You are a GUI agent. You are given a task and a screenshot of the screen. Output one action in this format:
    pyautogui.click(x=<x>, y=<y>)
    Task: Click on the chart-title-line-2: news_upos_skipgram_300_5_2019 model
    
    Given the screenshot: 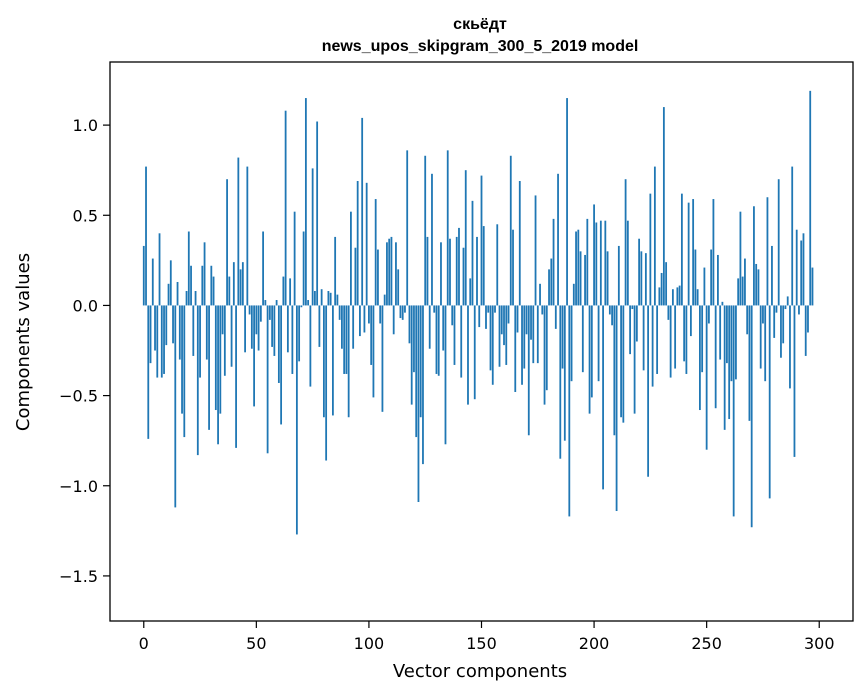 What is the action you would take?
    pyautogui.click(x=480, y=46)
    